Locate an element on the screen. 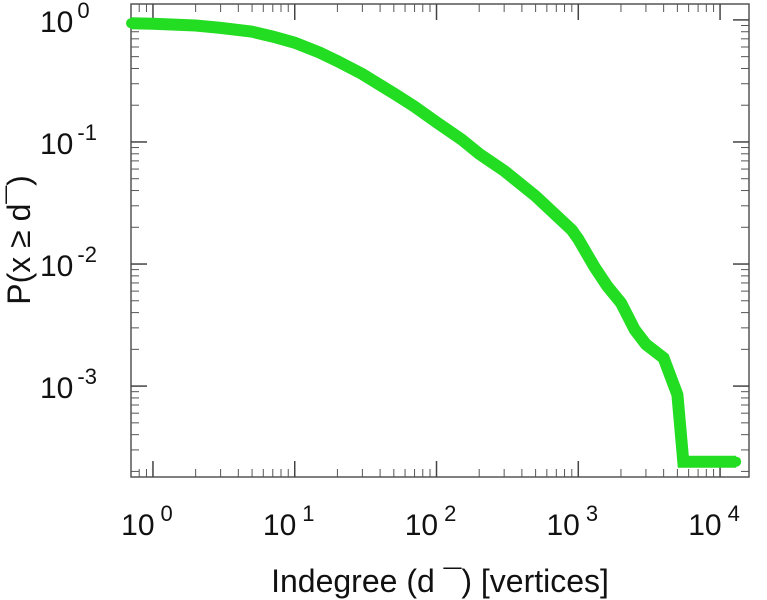 This screenshot has height=600, width=767. x-tick-label: 10 1 is located at coordinates (289, 521).